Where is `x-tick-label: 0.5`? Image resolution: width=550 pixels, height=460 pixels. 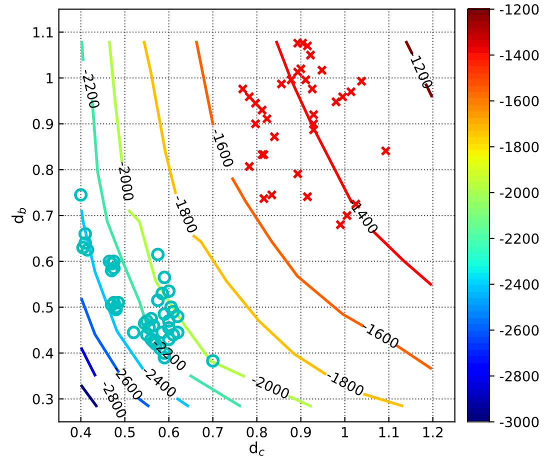 x-tick-label: 0.5 is located at coordinates (124, 432).